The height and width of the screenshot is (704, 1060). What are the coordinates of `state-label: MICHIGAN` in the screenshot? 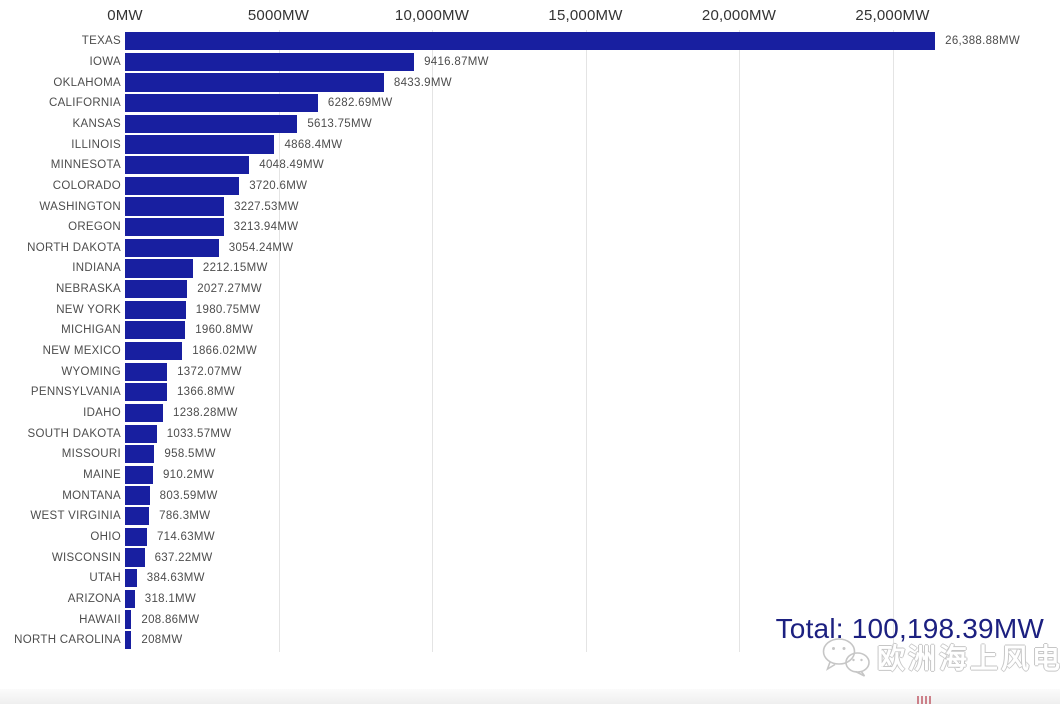 It's located at (91, 330).